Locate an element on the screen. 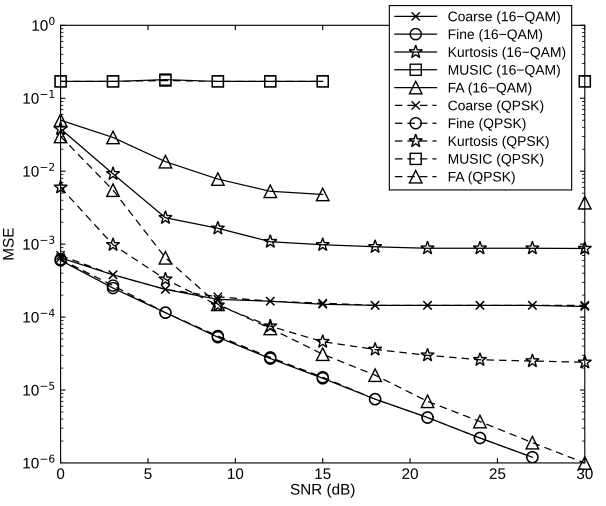 This screenshot has height=506, width=606. legend-label: Kurtosis (QPSK) is located at coordinates (498, 142).